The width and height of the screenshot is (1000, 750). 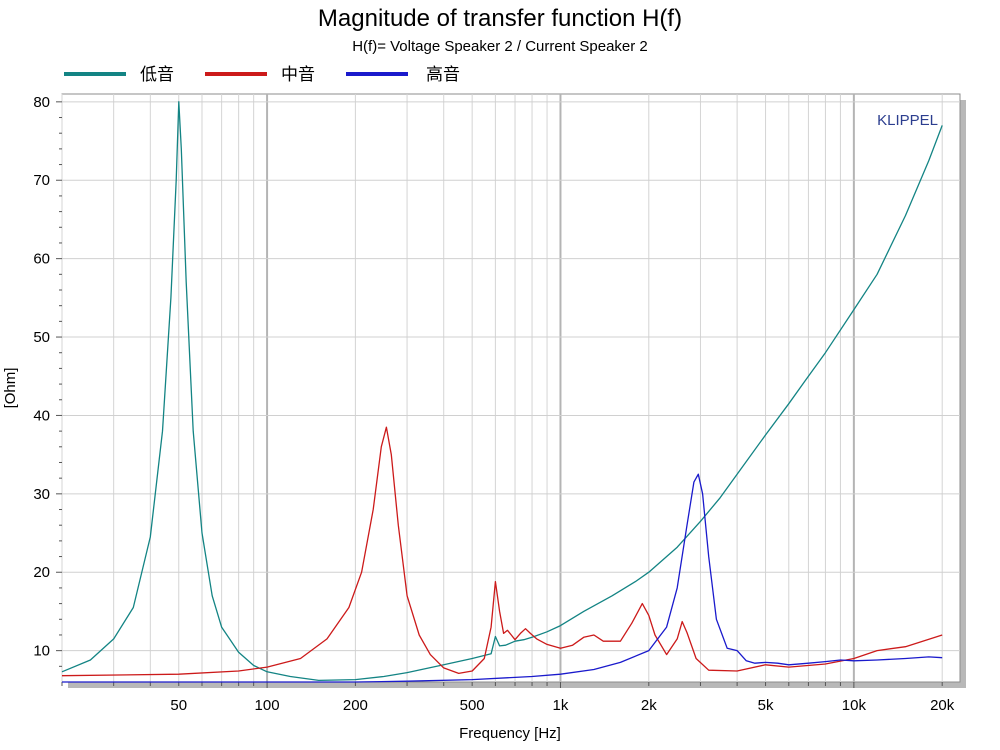 What do you see at coordinates (500, 18) in the screenshot?
I see `chart-title: Magnitude of transfer function H(f)` at bounding box center [500, 18].